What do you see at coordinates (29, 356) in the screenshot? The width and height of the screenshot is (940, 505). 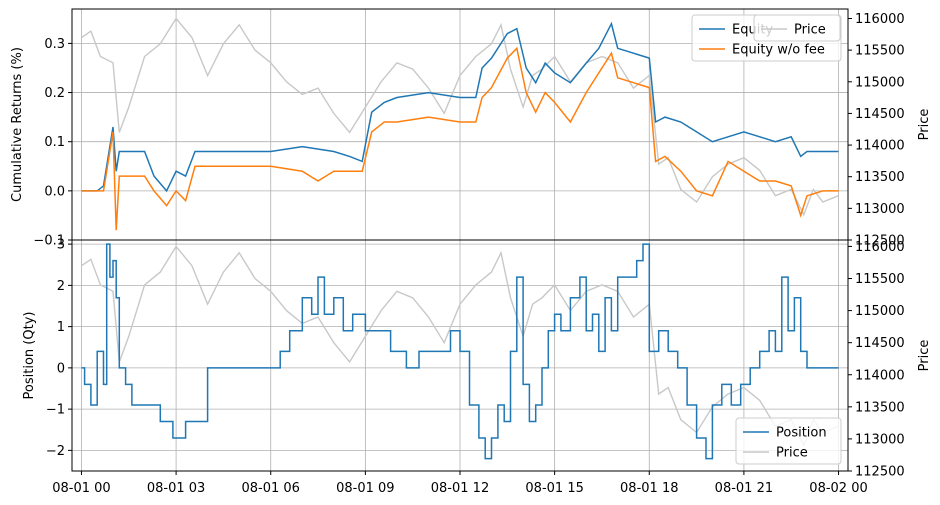 I see `y-axis-label: Position (Qty)` at bounding box center [29, 356].